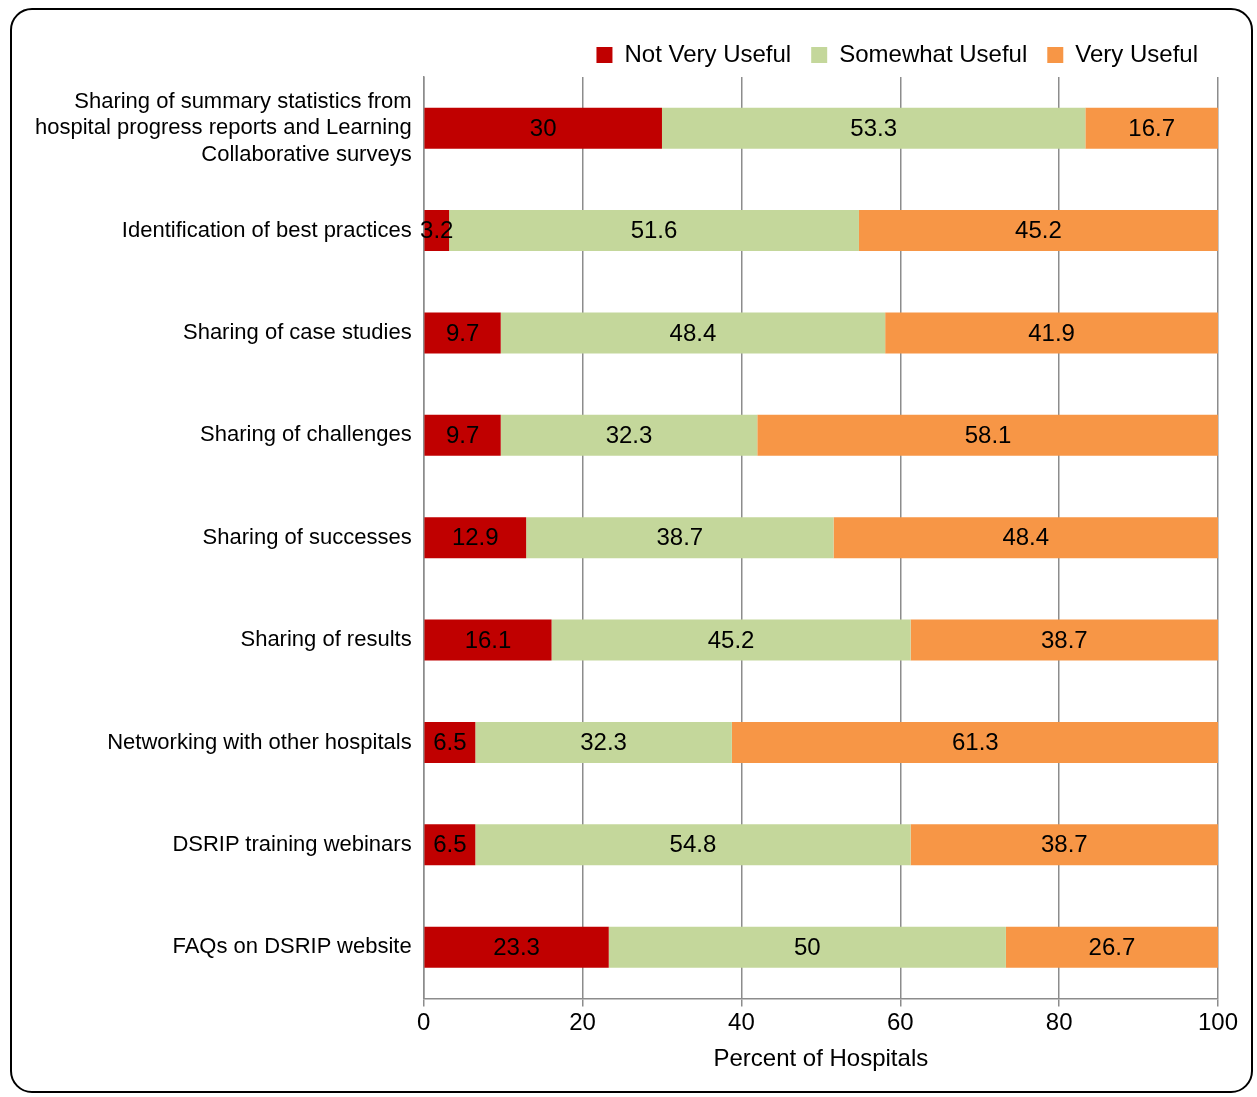 This screenshot has height=1097, width=1257. What do you see at coordinates (900, 1022) in the screenshot?
I see `x-tick-label: 60` at bounding box center [900, 1022].